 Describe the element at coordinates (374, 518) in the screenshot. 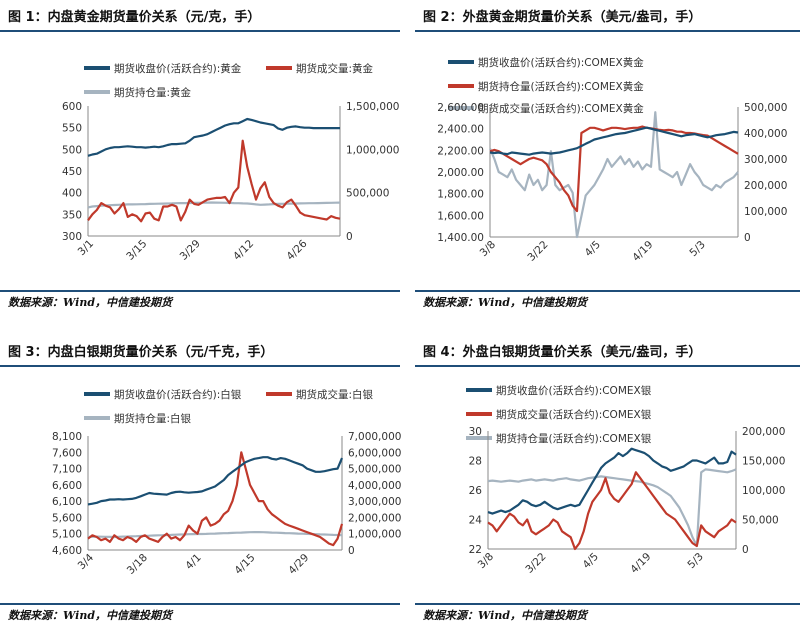

I see `y-right-tick-label: 2,000,000` at that location.